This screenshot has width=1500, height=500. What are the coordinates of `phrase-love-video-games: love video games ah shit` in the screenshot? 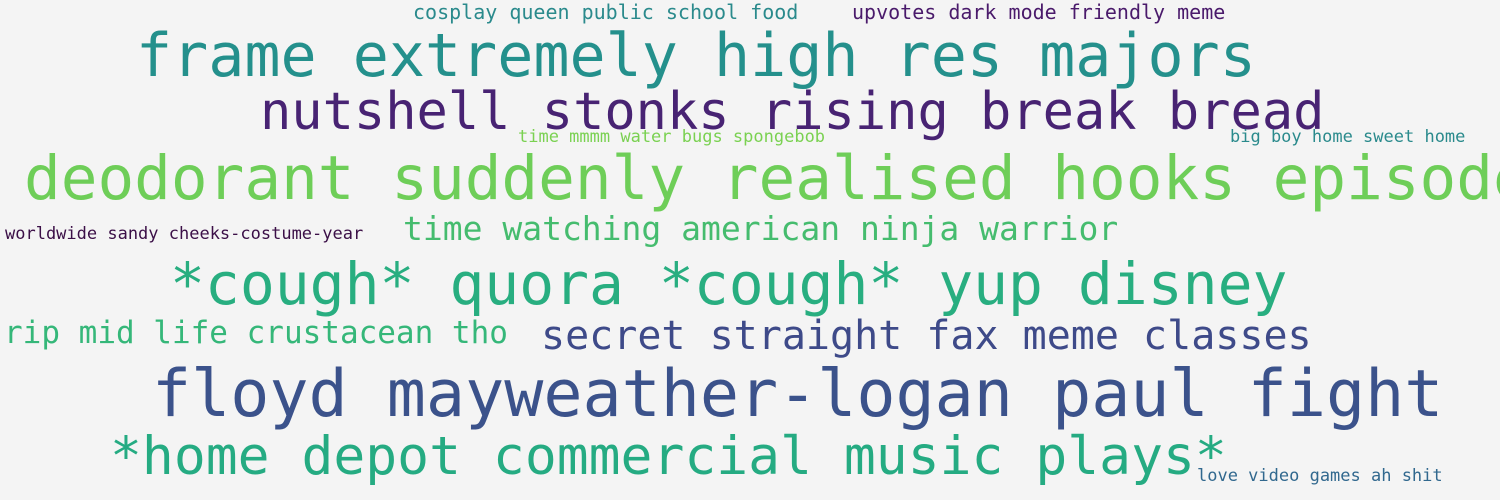 It's located at (1320, 476).